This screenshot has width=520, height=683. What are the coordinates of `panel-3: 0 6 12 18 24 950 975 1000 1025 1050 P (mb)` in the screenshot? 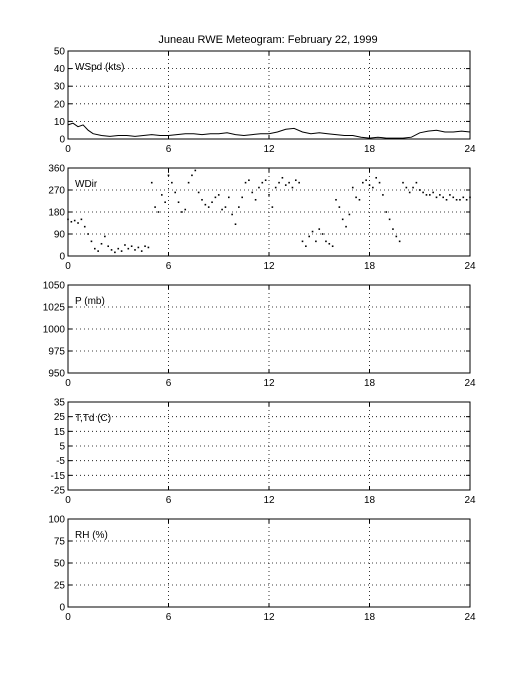 It's located at (259, 335).